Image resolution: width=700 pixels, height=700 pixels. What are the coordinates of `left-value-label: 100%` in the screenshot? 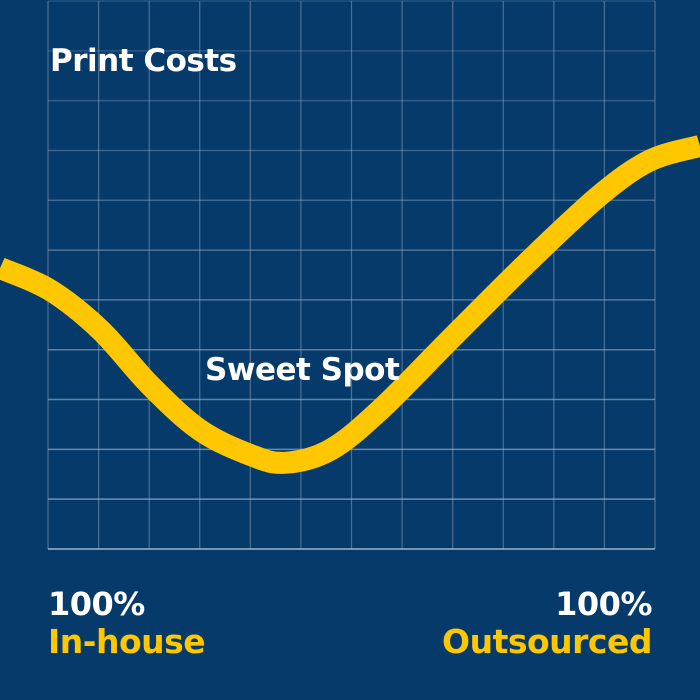 It's located at (96, 604).